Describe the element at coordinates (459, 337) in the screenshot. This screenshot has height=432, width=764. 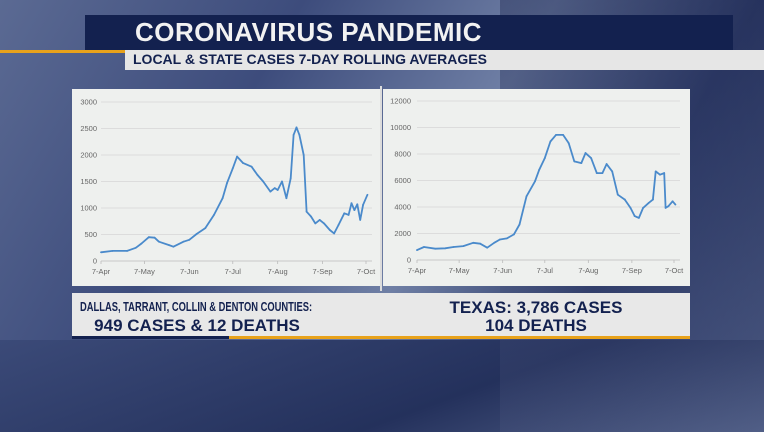
I see `accent-bar-orange` at that location.